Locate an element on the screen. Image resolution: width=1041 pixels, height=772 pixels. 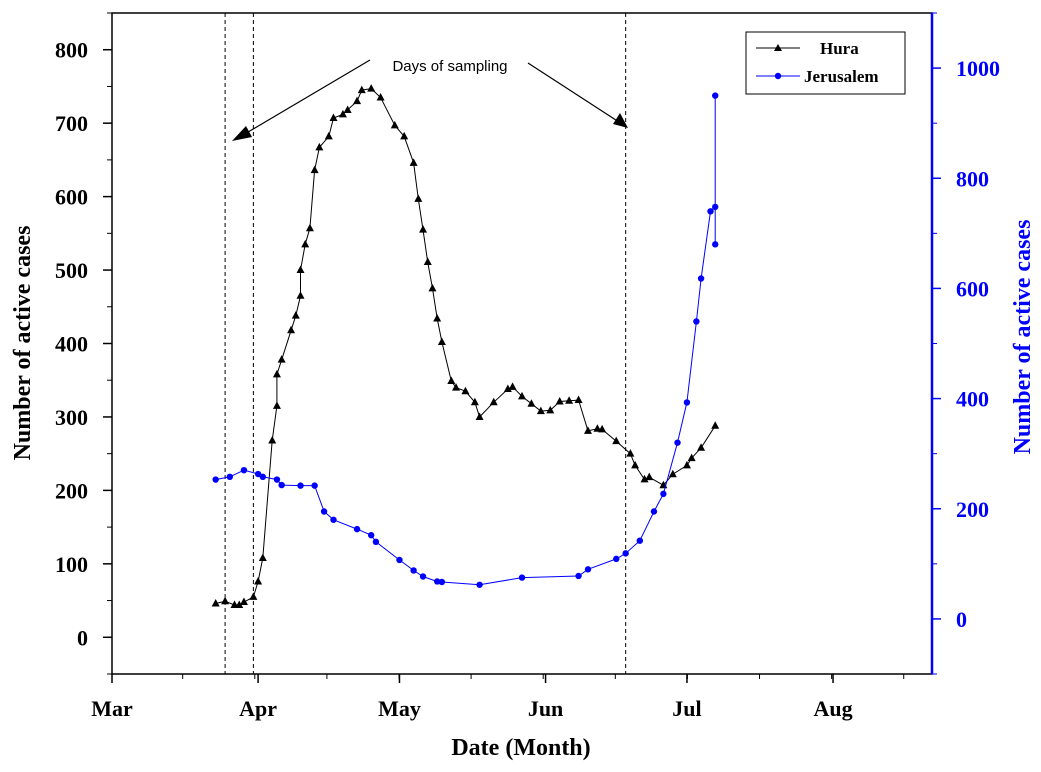
x-tick-label: Apr is located at coordinates (258, 708).